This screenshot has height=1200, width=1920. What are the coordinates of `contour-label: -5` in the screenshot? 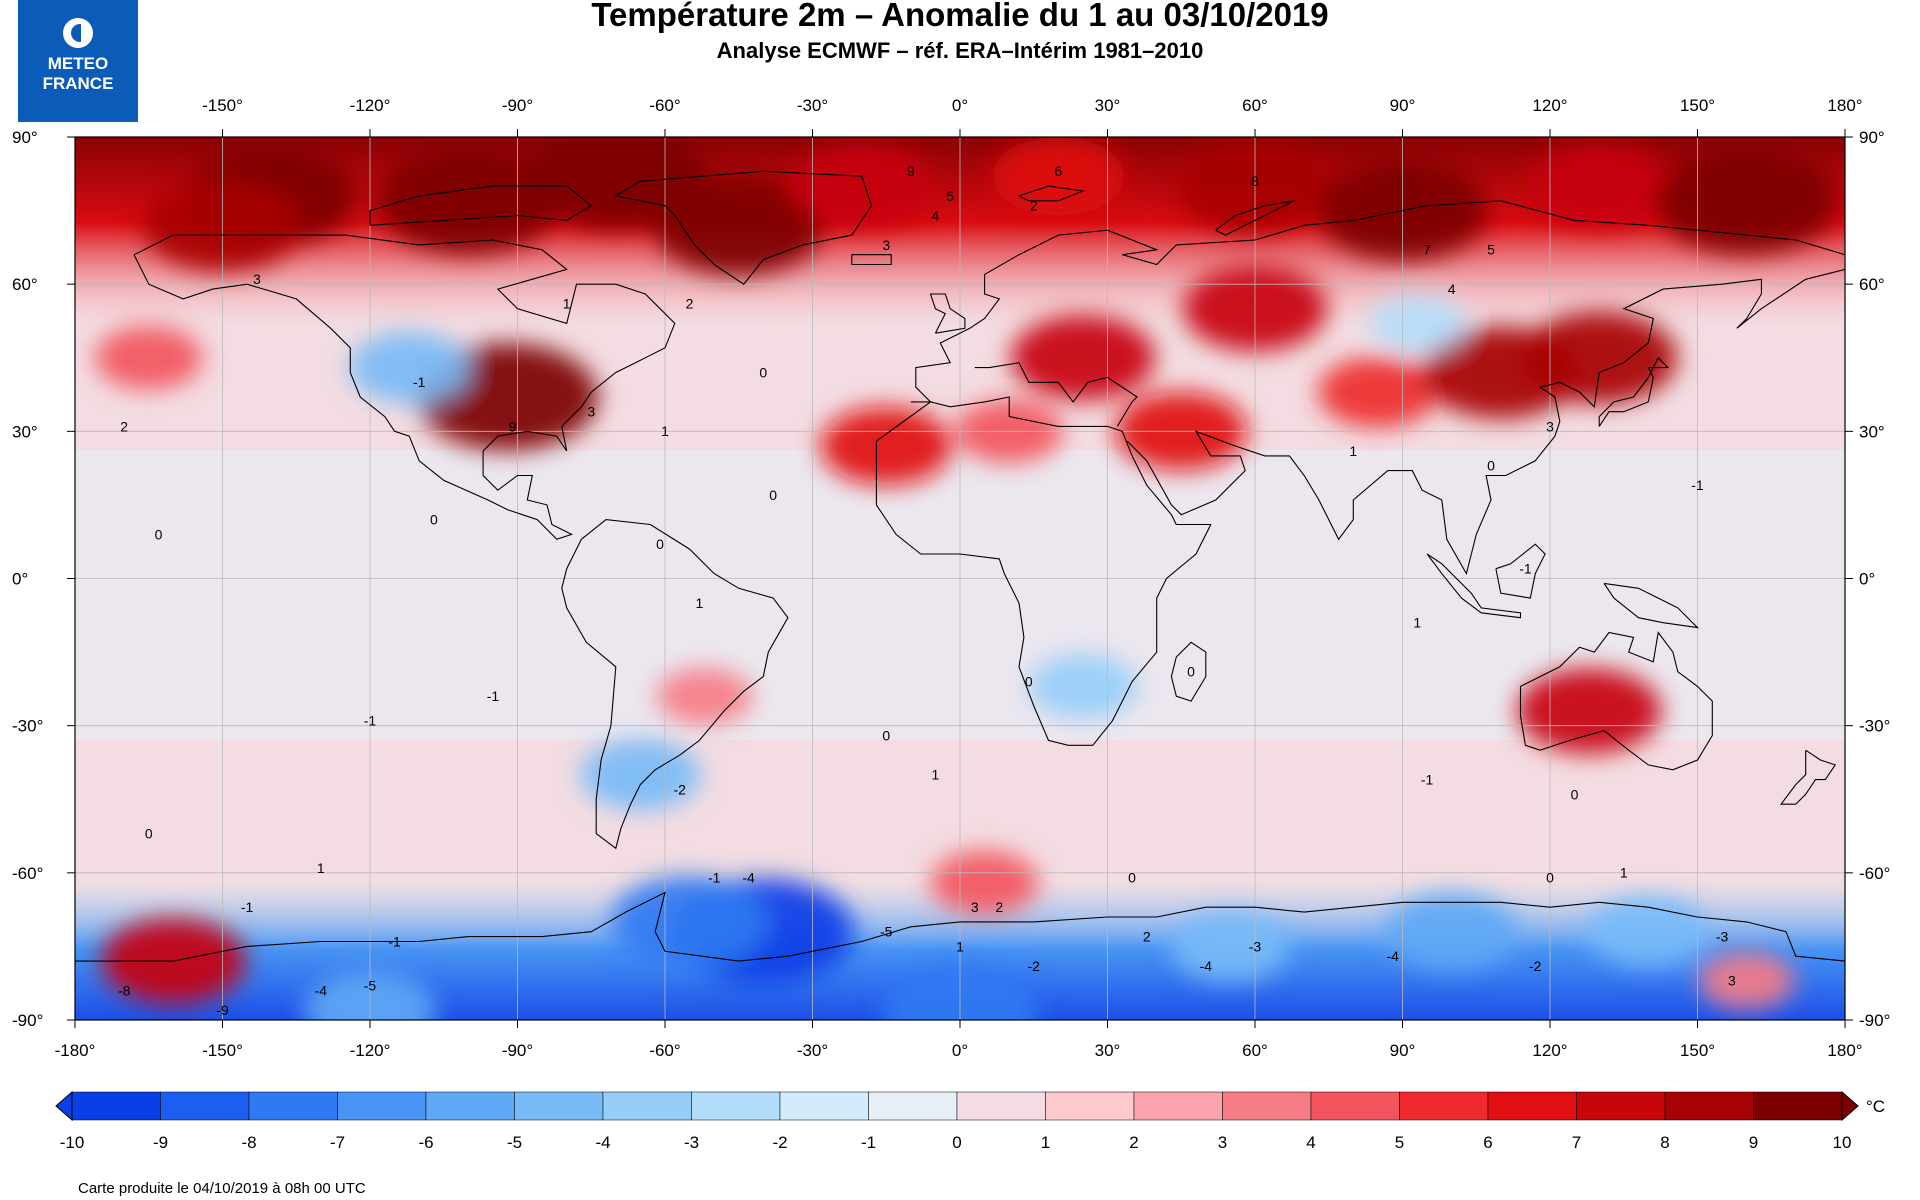 It's located at (886, 932).